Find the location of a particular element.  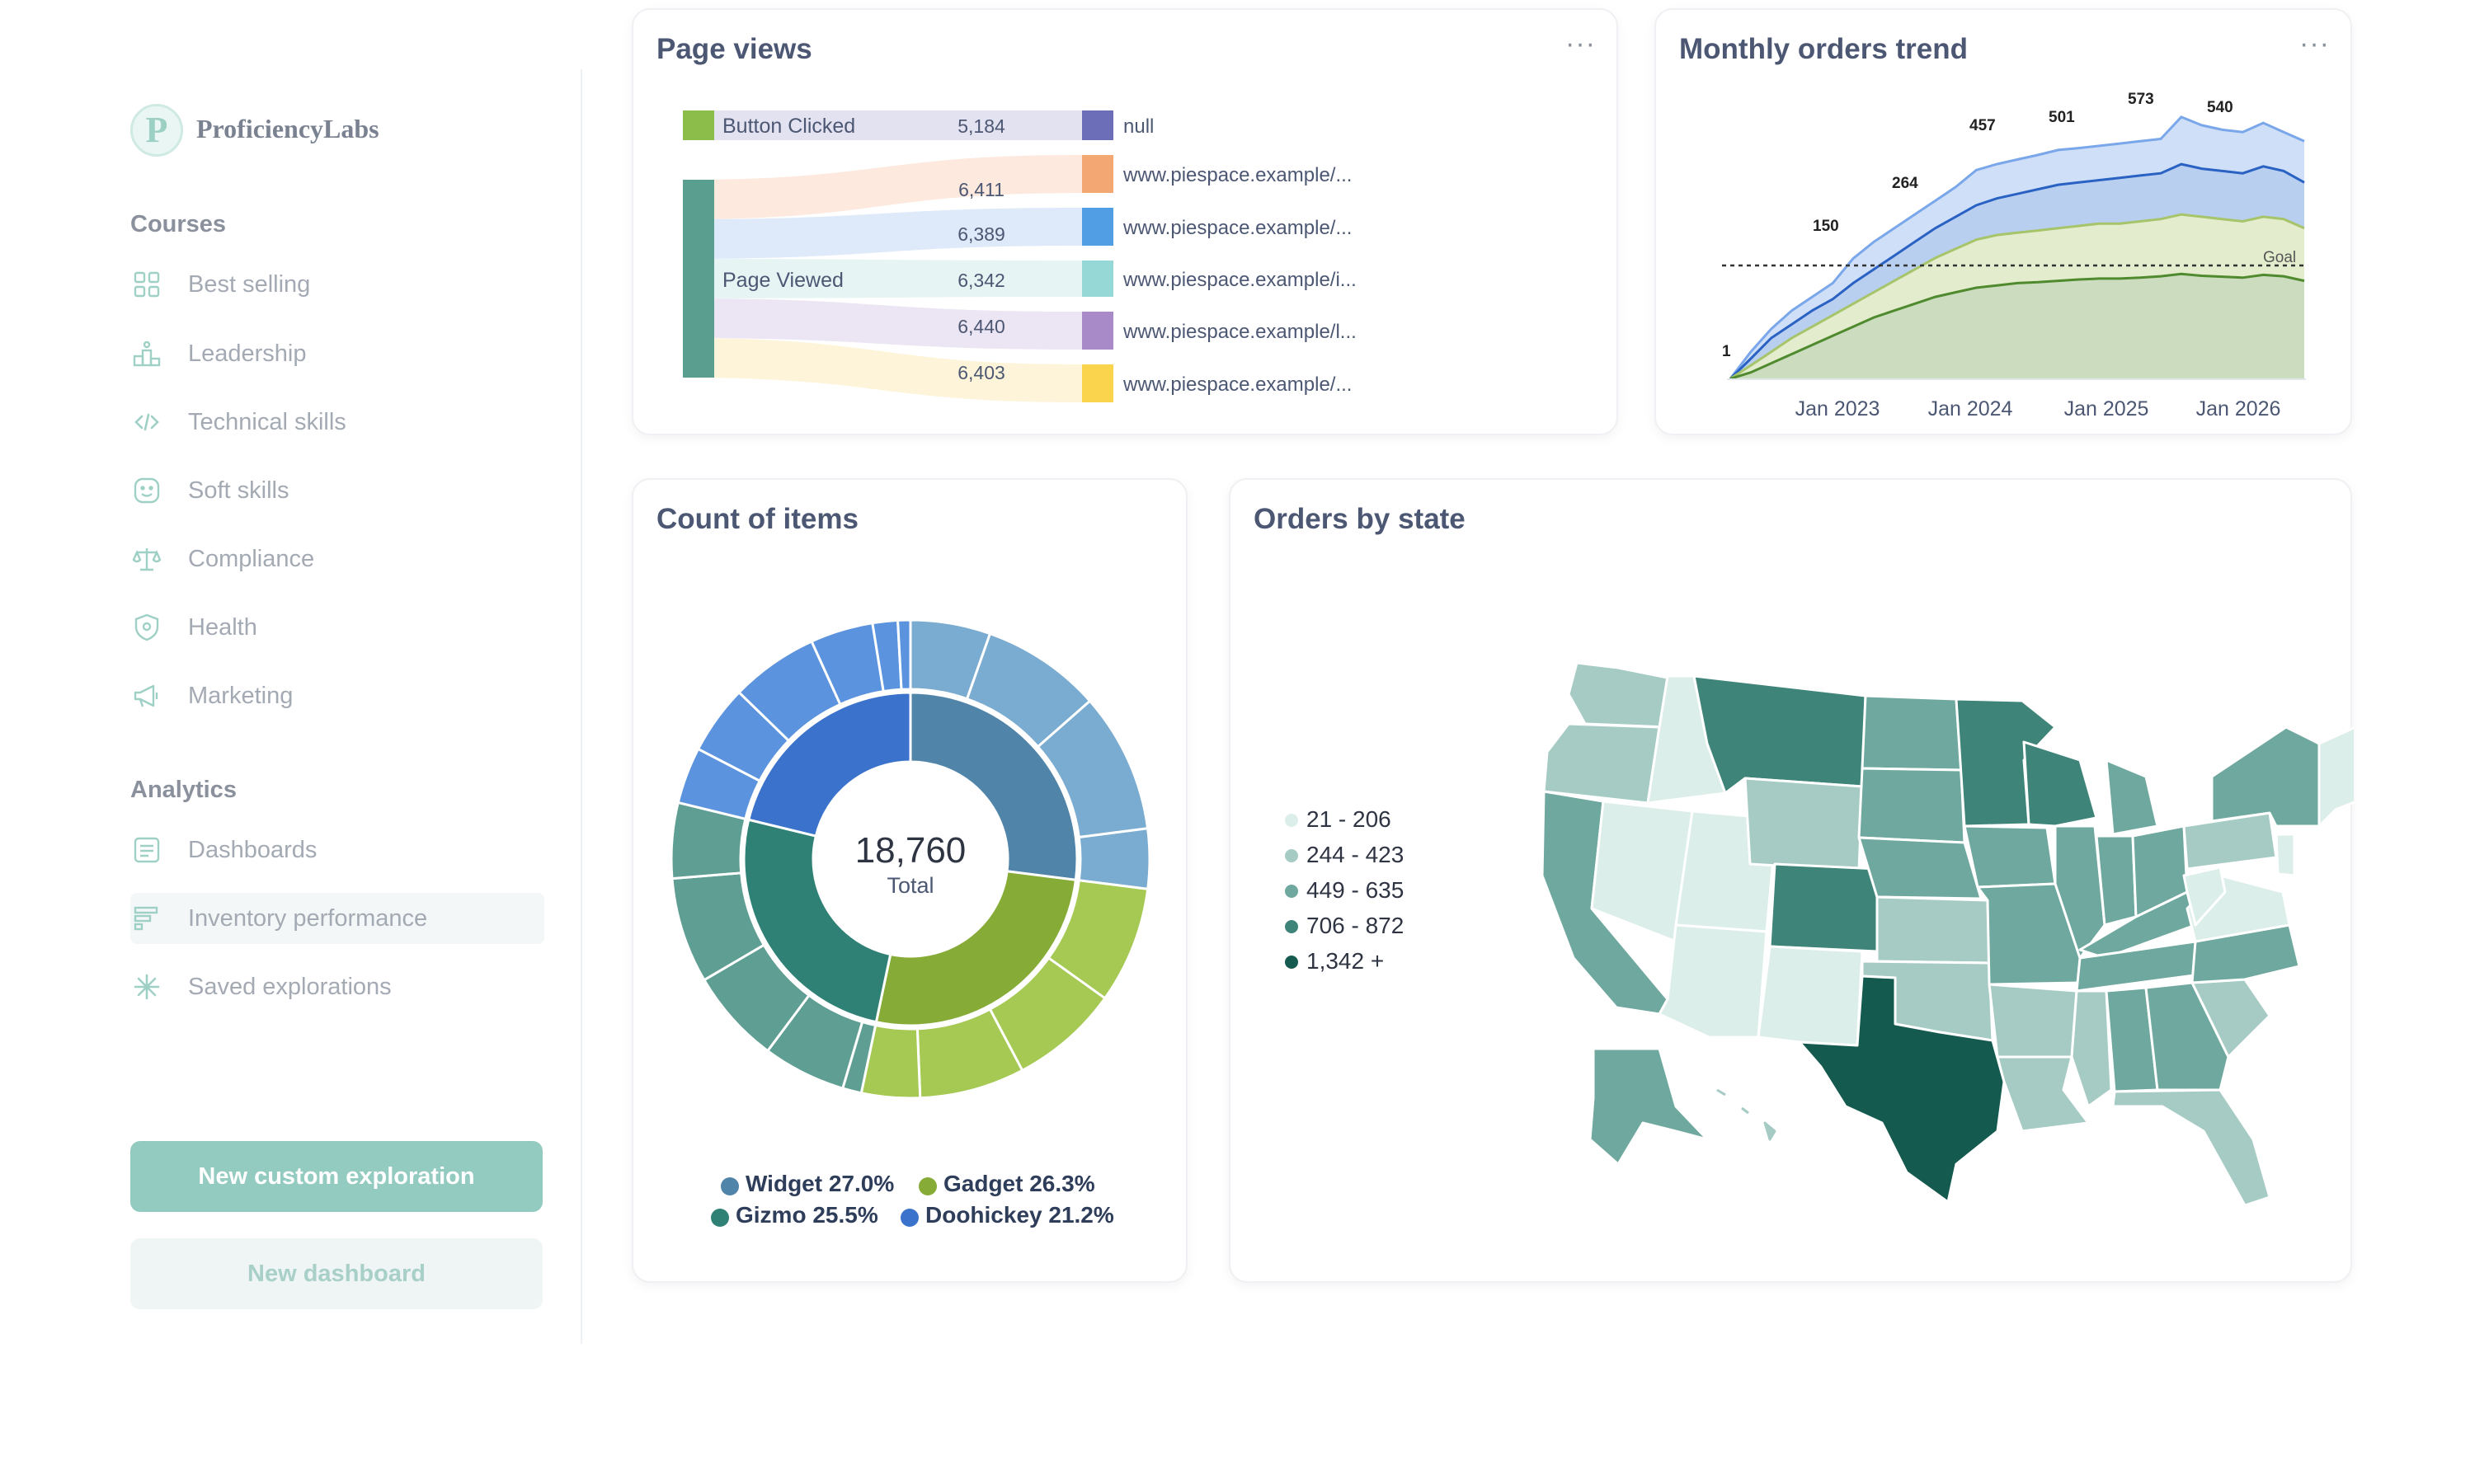

sidebar-item-leadership: Leadership is located at coordinates (337, 353).